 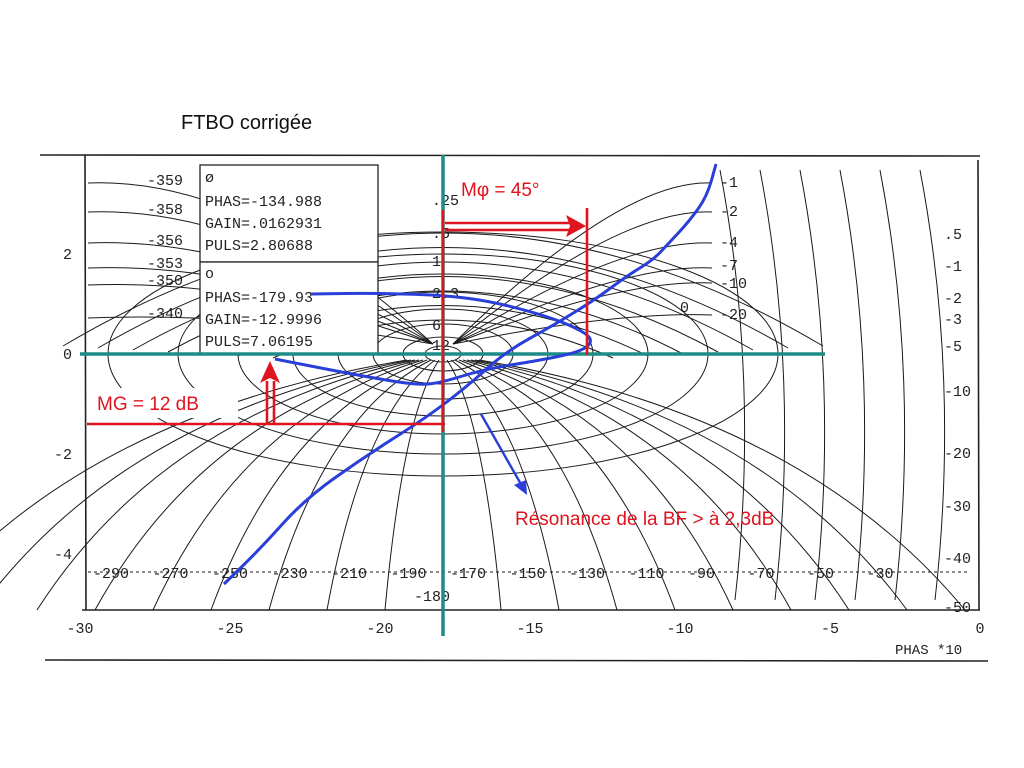 What do you see at coordinates (684, 308) in the screenshot?
I see `right-gain-label: 0` at bounding box center [684, 308].